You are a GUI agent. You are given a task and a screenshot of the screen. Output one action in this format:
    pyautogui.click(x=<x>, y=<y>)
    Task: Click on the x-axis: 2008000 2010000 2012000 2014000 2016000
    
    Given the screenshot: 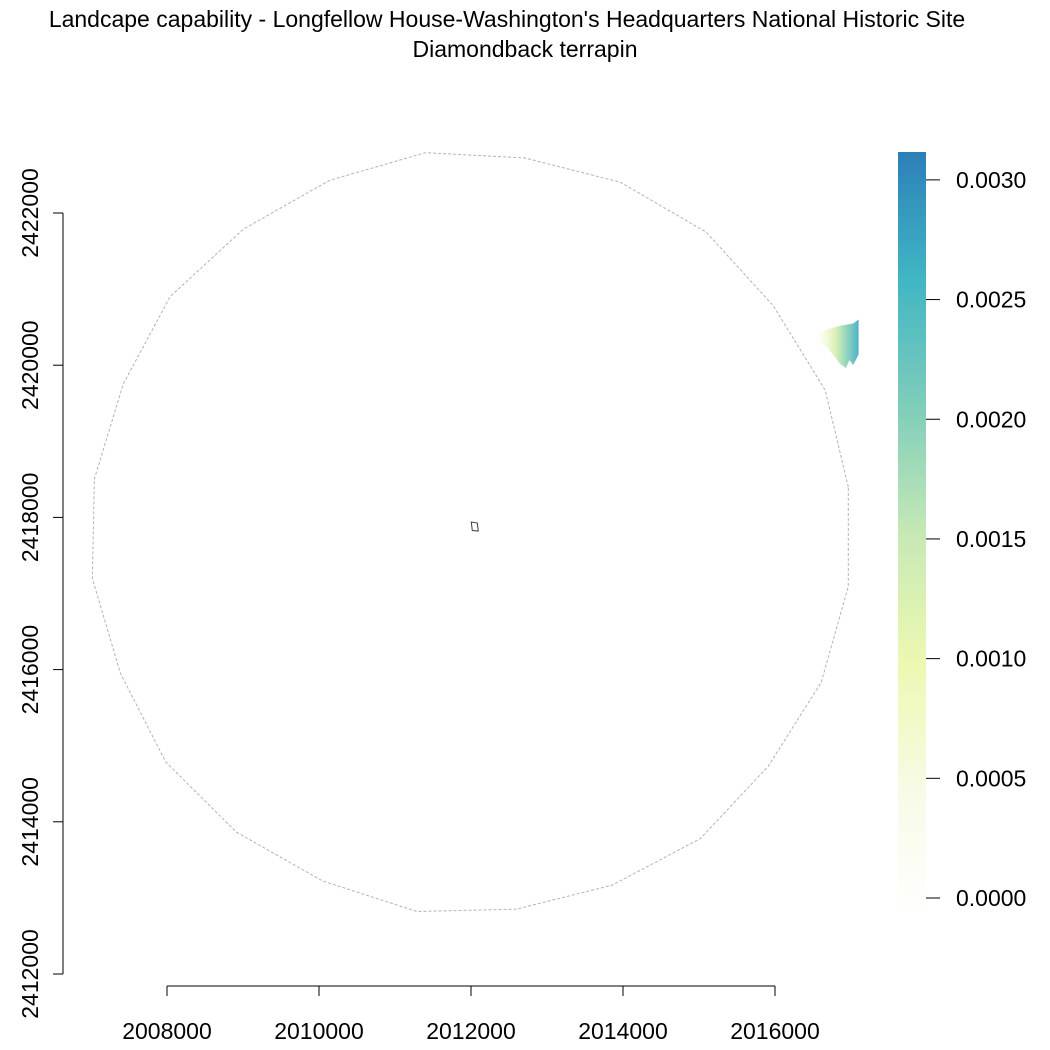 What is the action you would take?
    pyautogui.click(x=471, y=1014)
    